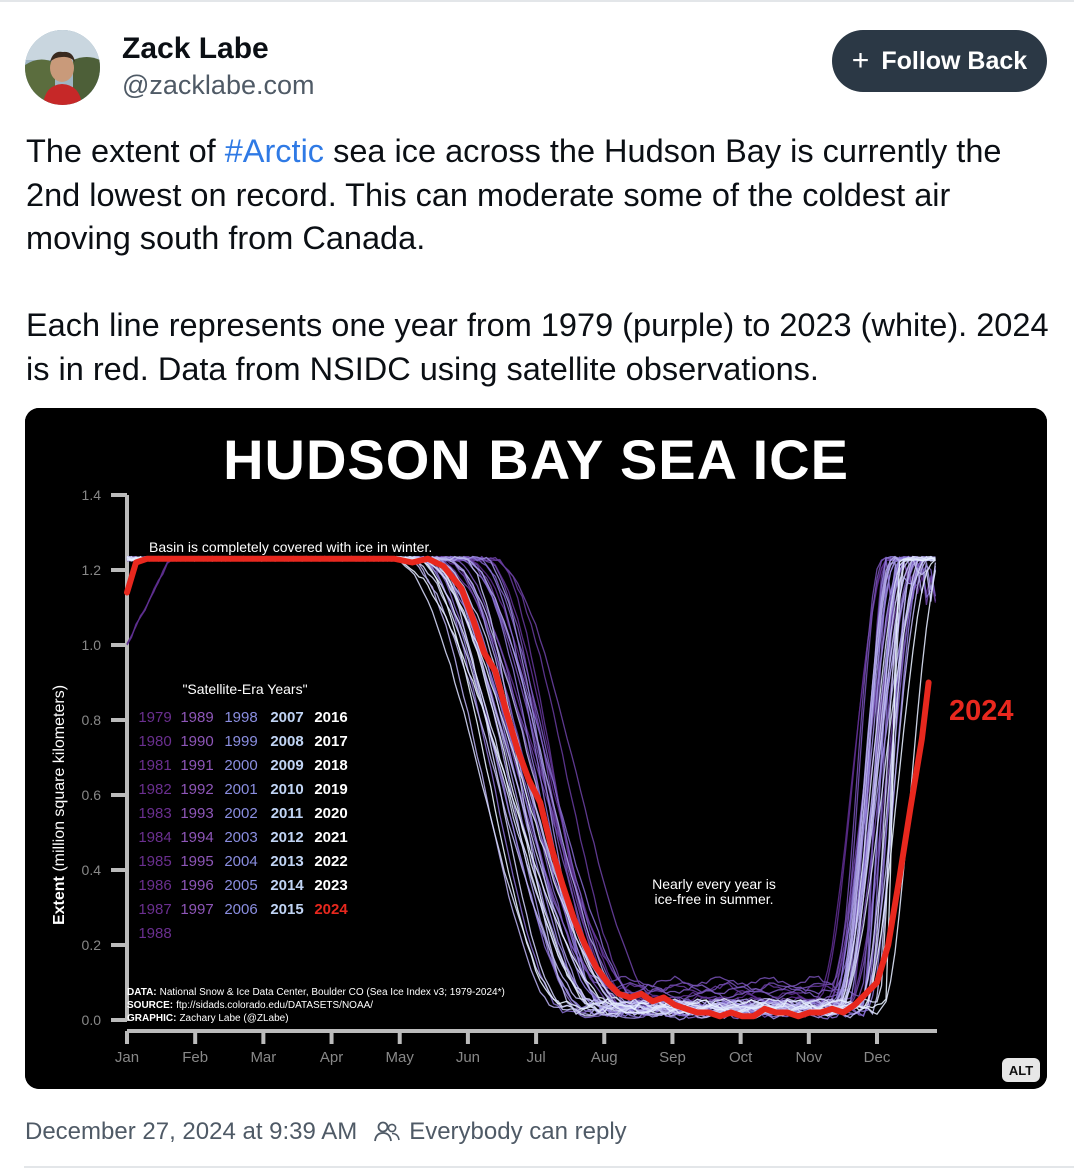 This screenshot has height=1170, width=1074. Describe the element at coordinates (196, 837) in the screenshot. I see `legend-year: 1994` at that location.